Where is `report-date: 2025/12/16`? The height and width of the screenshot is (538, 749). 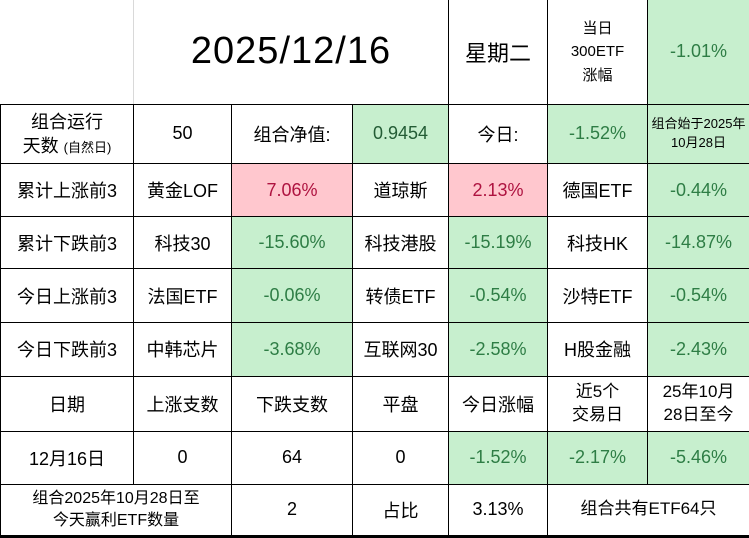 report-date: 2025/12/16 is located at coordinates (291, 52).